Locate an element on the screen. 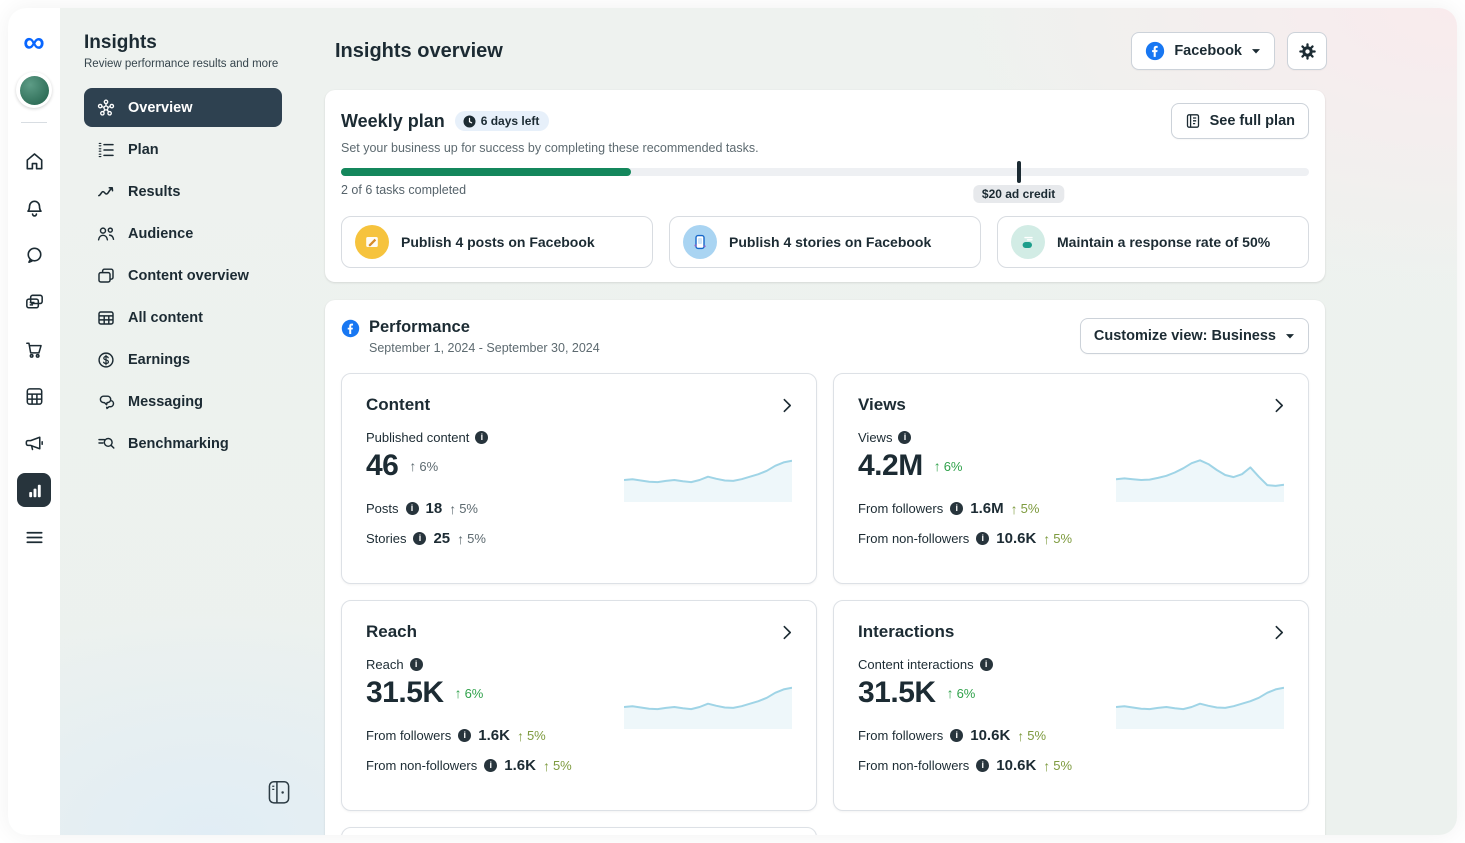  sidebar-item-messaging: Messaging is located at coordinates (183, 401).